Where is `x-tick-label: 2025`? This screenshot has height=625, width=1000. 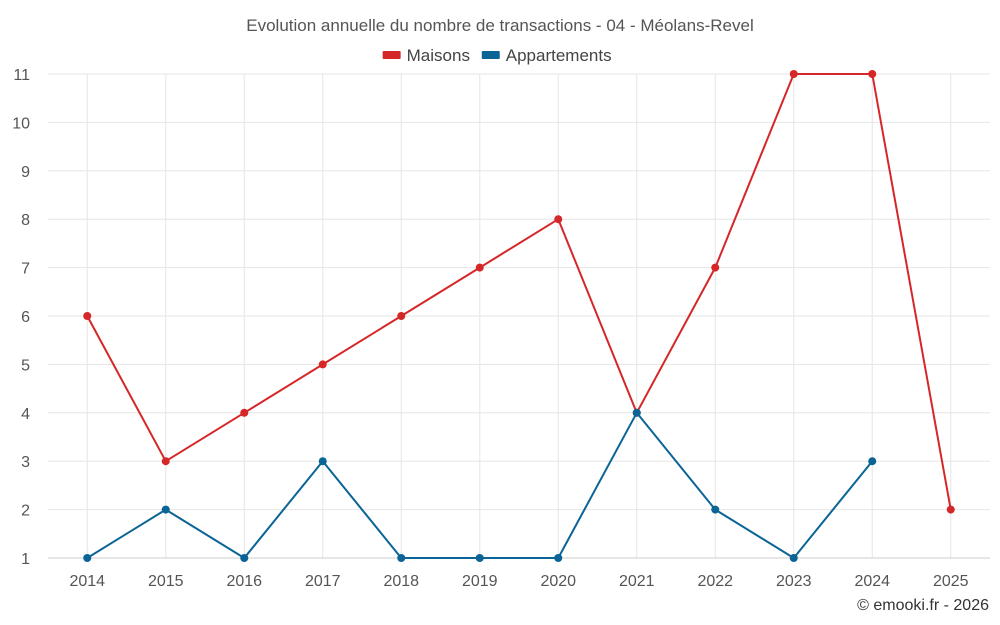
x-tick-label: 2025 is located at coordinates (951, 581).